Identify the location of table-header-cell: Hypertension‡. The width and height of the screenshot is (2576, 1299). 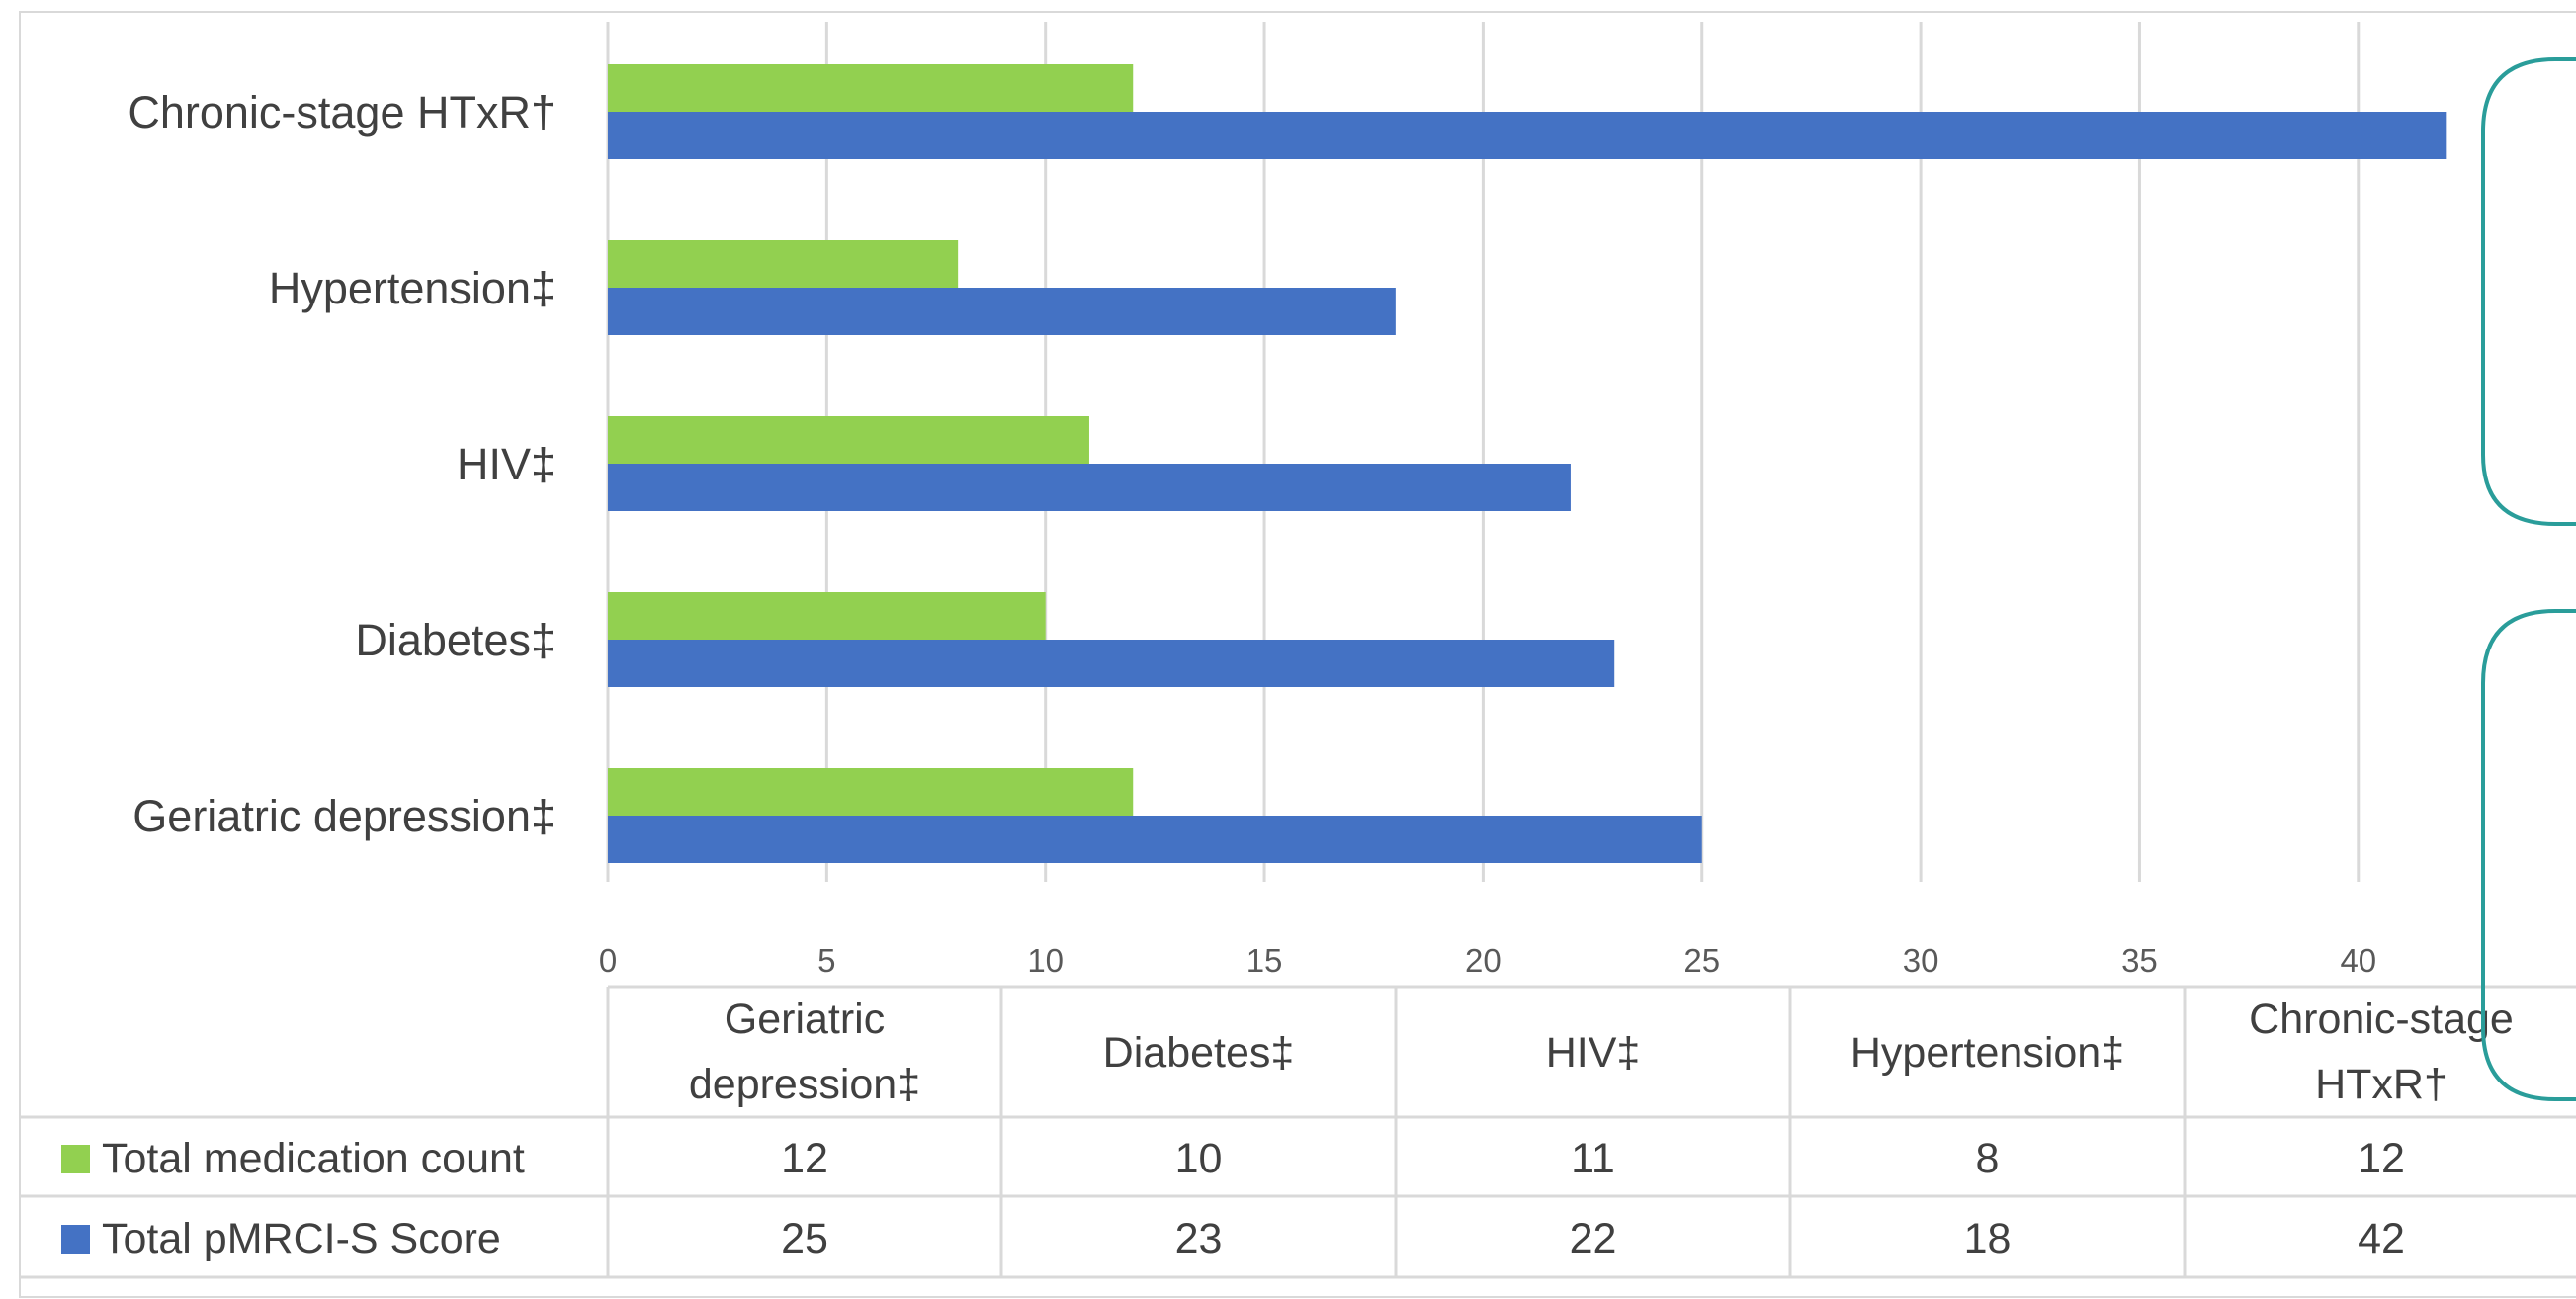
(1987, 1053).